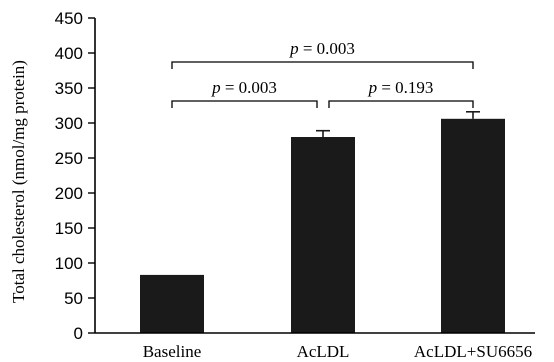 This screenshot has width=554, height=362. What do you see at coordinates (69, 123) in the screenshot?
I see `y-tick-label: 300` at bounding box center [69, 123].